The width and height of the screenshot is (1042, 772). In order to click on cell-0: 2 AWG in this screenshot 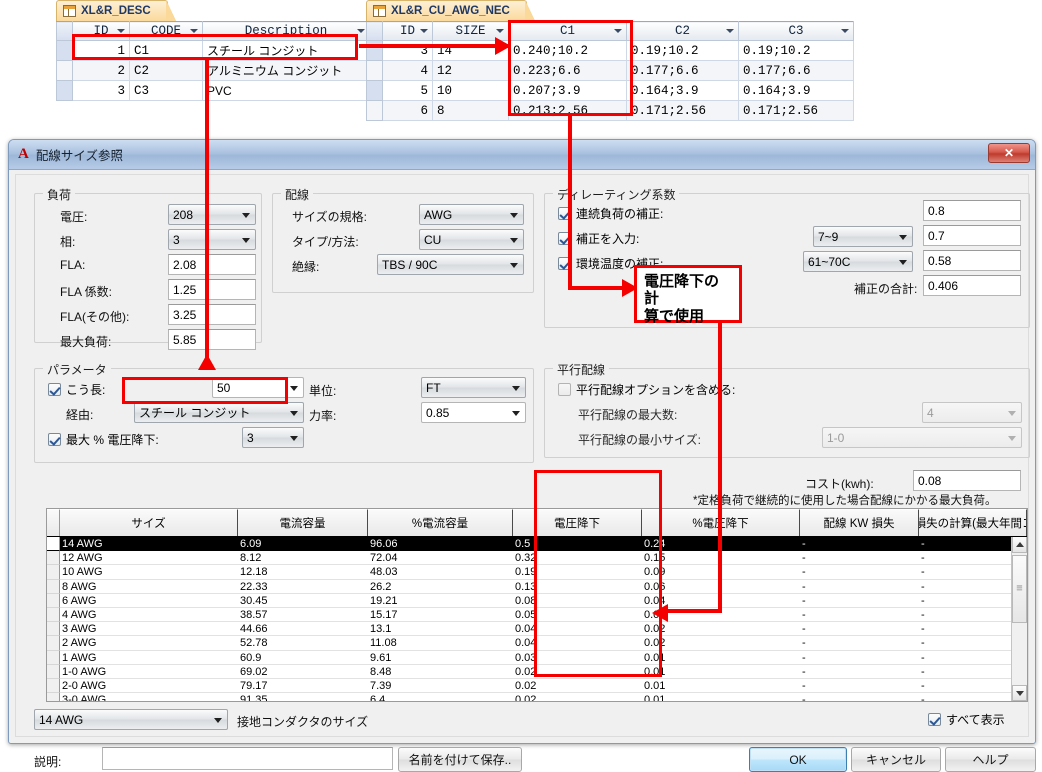, I will do `click(149, 643)`.